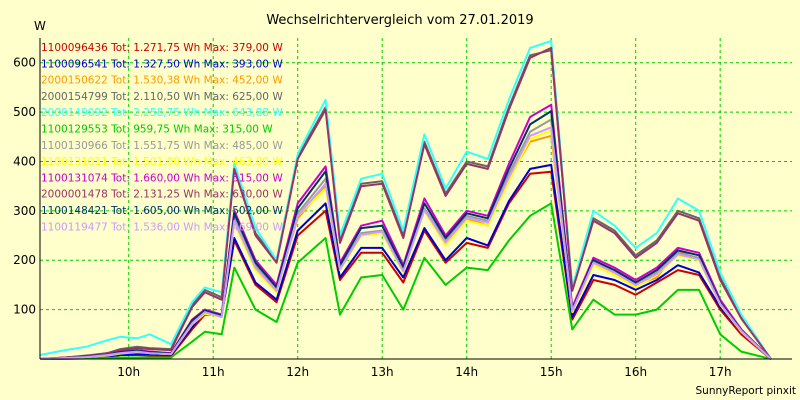 The height and width of the screenshot is (400, 800). Describe the element at coordinates (24, 310) in the screenshot. I see `y-tick-label: 100` at that location.